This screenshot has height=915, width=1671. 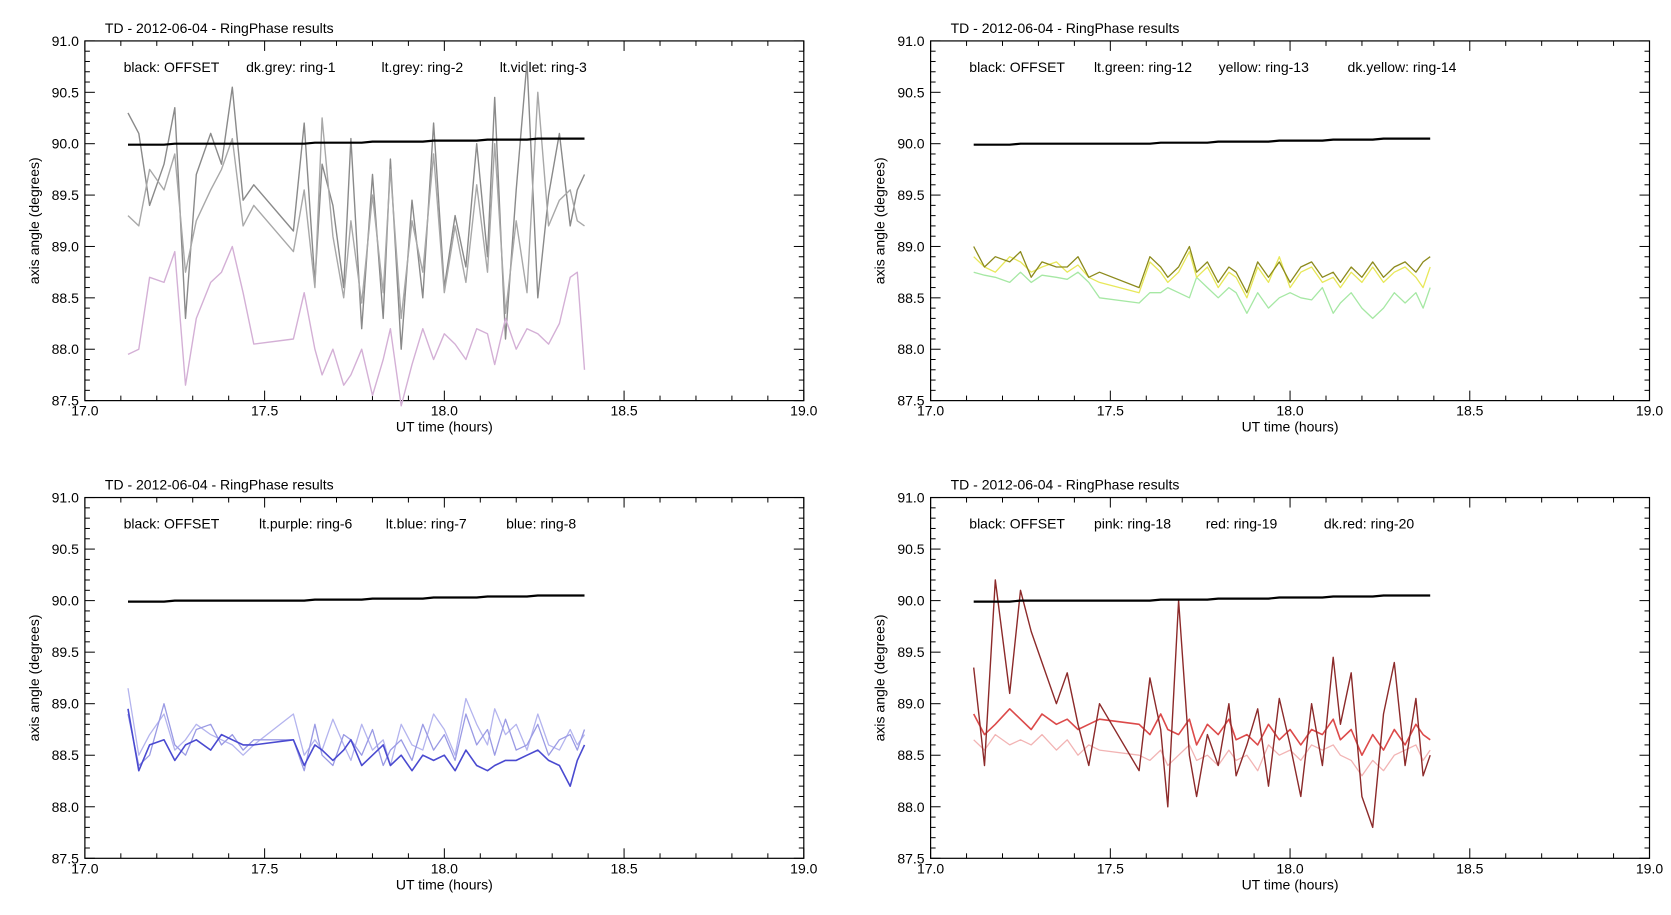 What do you see at coordinates (426, 524) in the screenshot?
I see `legend-entry: lt.blue: ring-7` at bounding box center [426, 524].